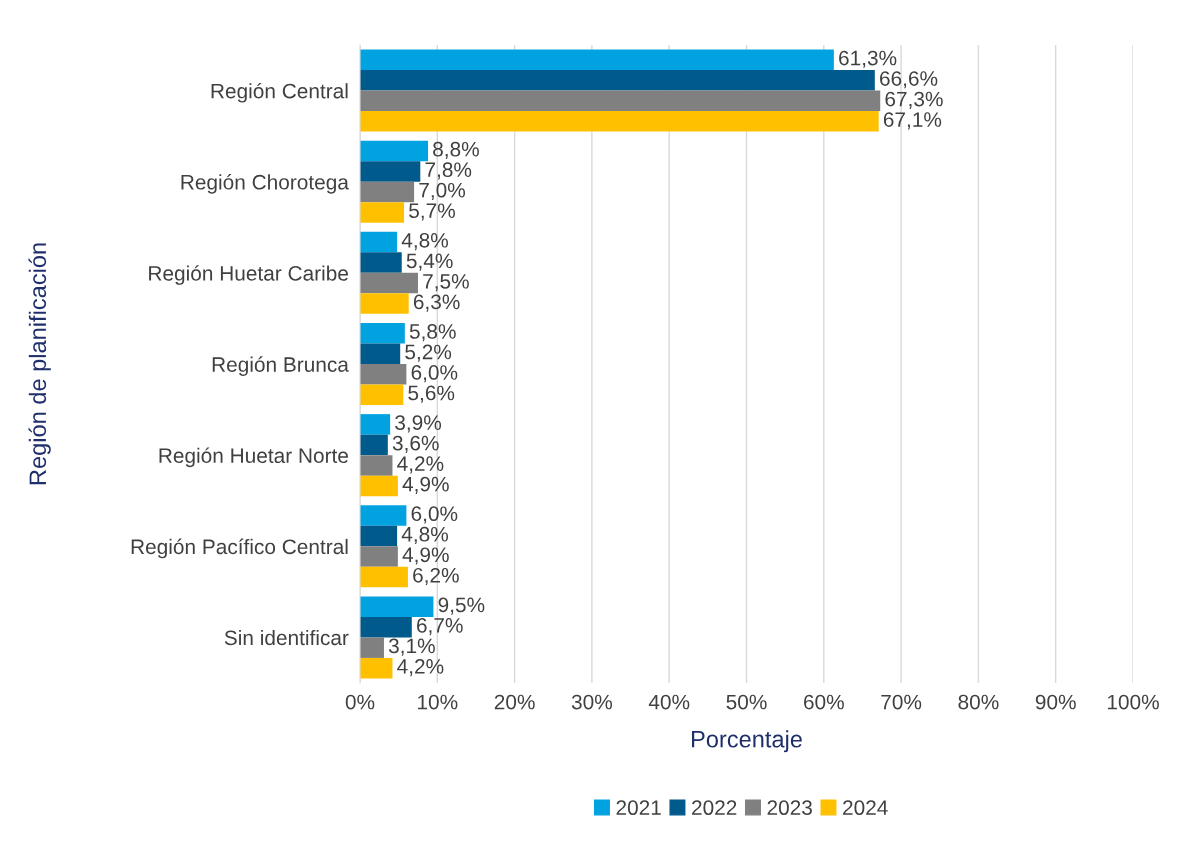 Image resolution: width=1177 pixels, height=855 pixels. I want to click on data-label: 5,7%, so click(432, 212).